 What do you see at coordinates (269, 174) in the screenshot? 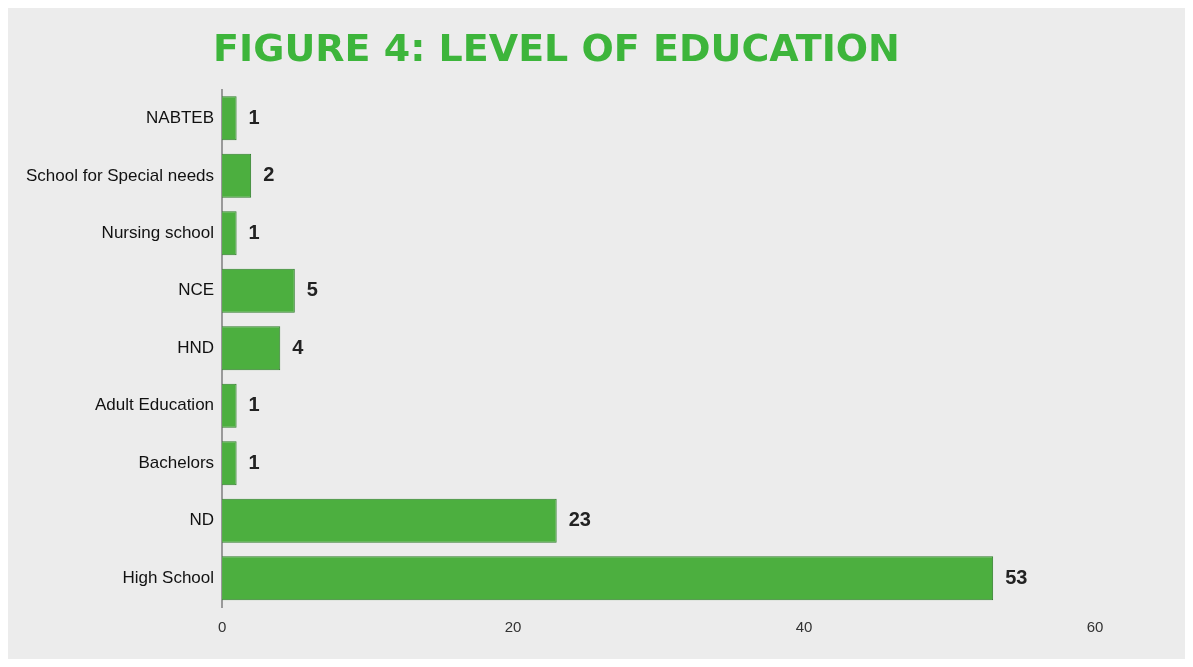
I see `data-label: 2` at bounding box center [269, 174].